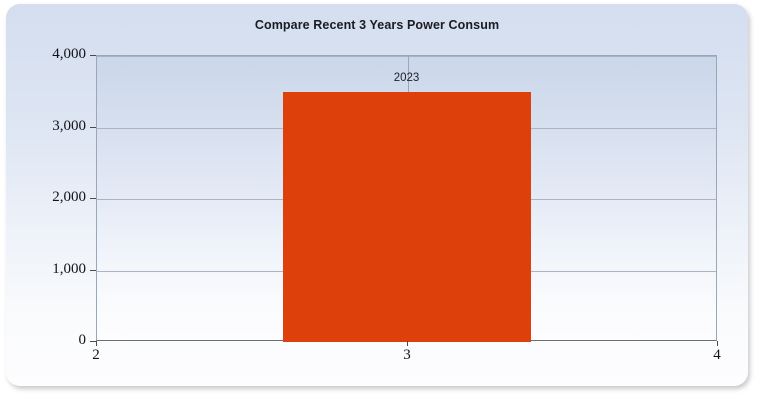  I want to click on bar-label-2023: 2023, so click(406, 77).